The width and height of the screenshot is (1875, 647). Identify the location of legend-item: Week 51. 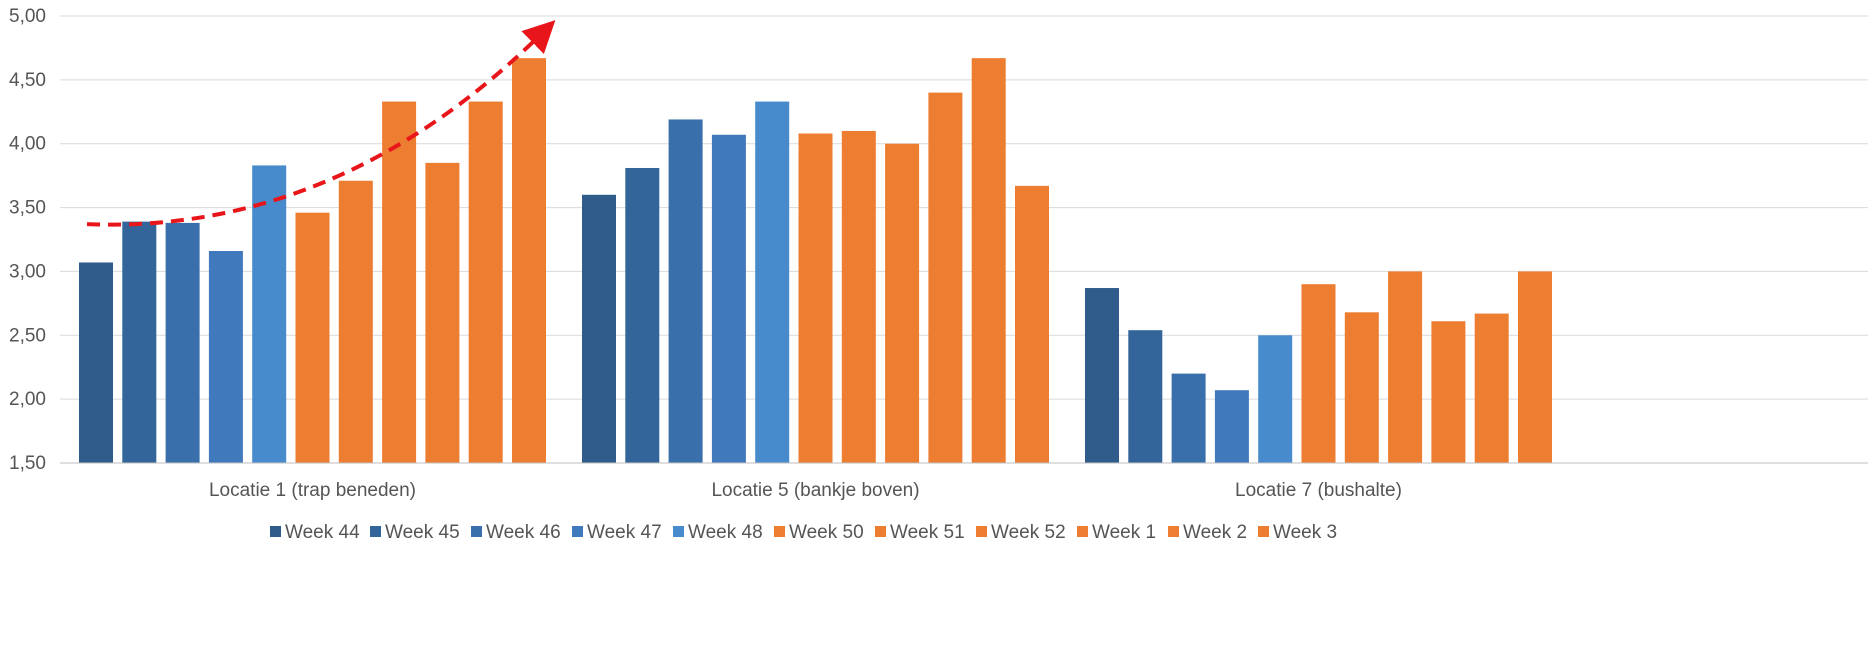
(920, 532).